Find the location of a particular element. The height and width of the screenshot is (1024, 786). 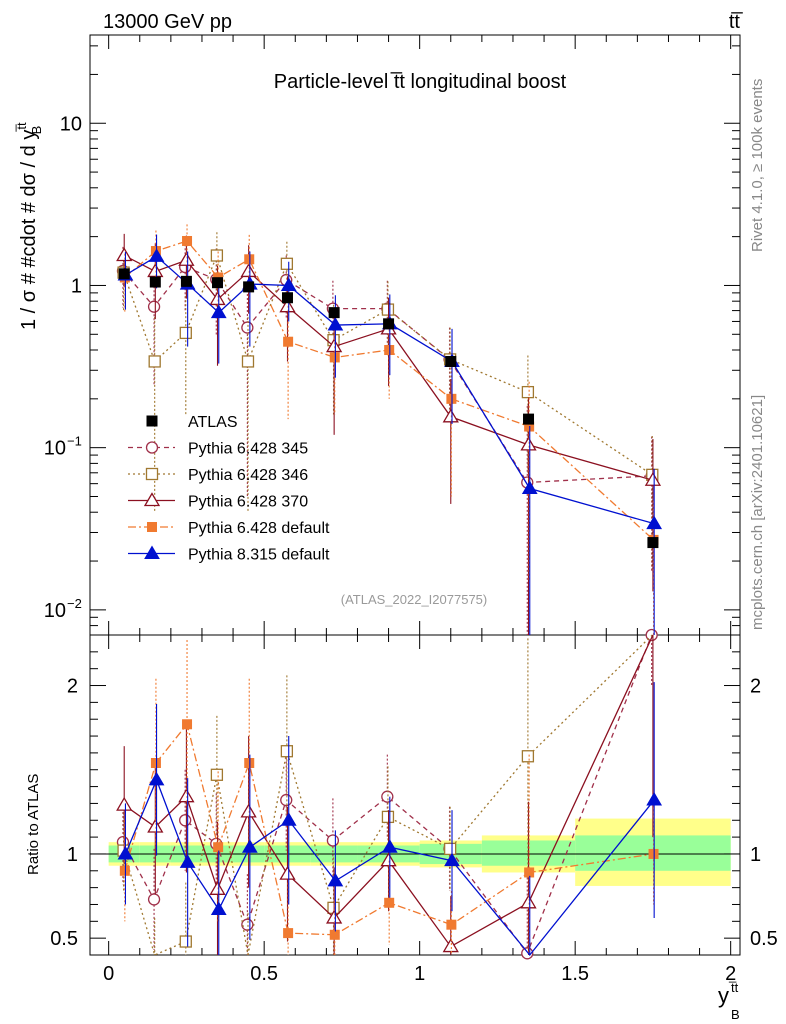

x-tick-label: 2 is located at coordinates (730, 974).